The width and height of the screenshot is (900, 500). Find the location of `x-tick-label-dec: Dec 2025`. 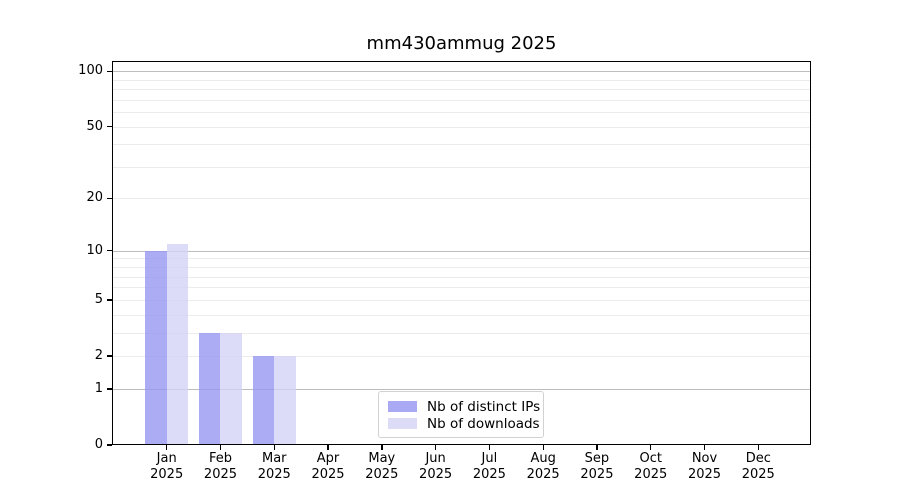

x-tick-label-dec: Dec 2025 is located at coordinates (758, 466).